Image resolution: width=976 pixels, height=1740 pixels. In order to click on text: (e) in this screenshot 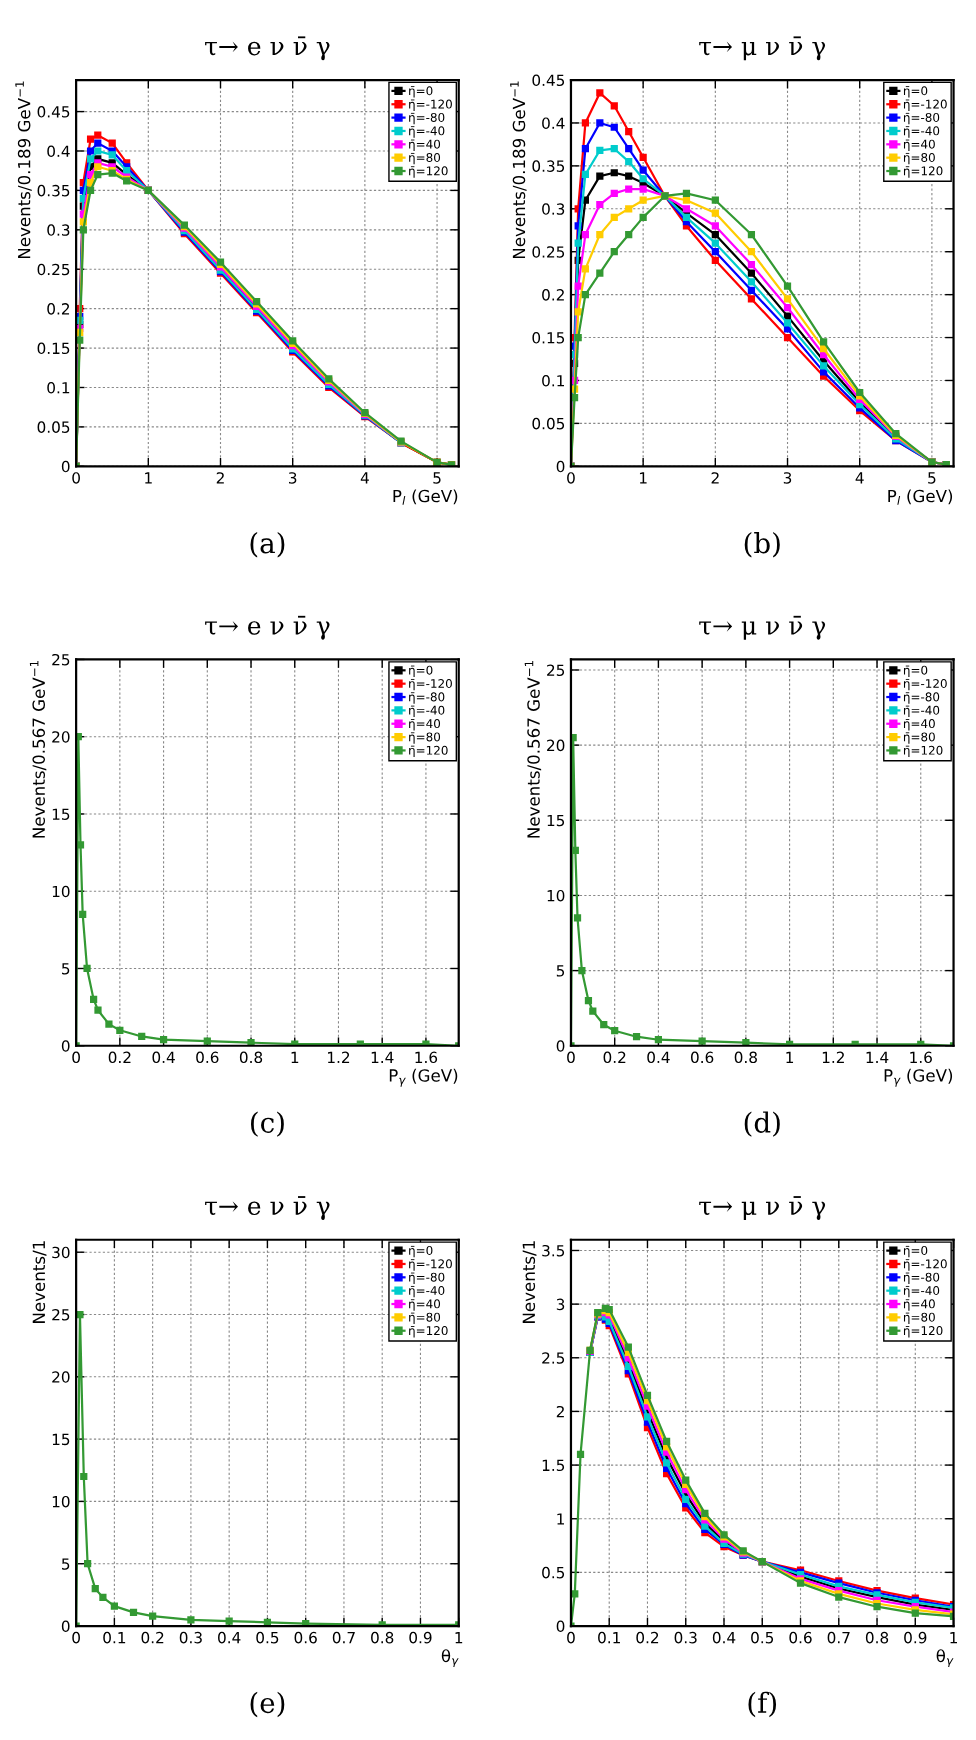, I will do `click(267, 1704)`.